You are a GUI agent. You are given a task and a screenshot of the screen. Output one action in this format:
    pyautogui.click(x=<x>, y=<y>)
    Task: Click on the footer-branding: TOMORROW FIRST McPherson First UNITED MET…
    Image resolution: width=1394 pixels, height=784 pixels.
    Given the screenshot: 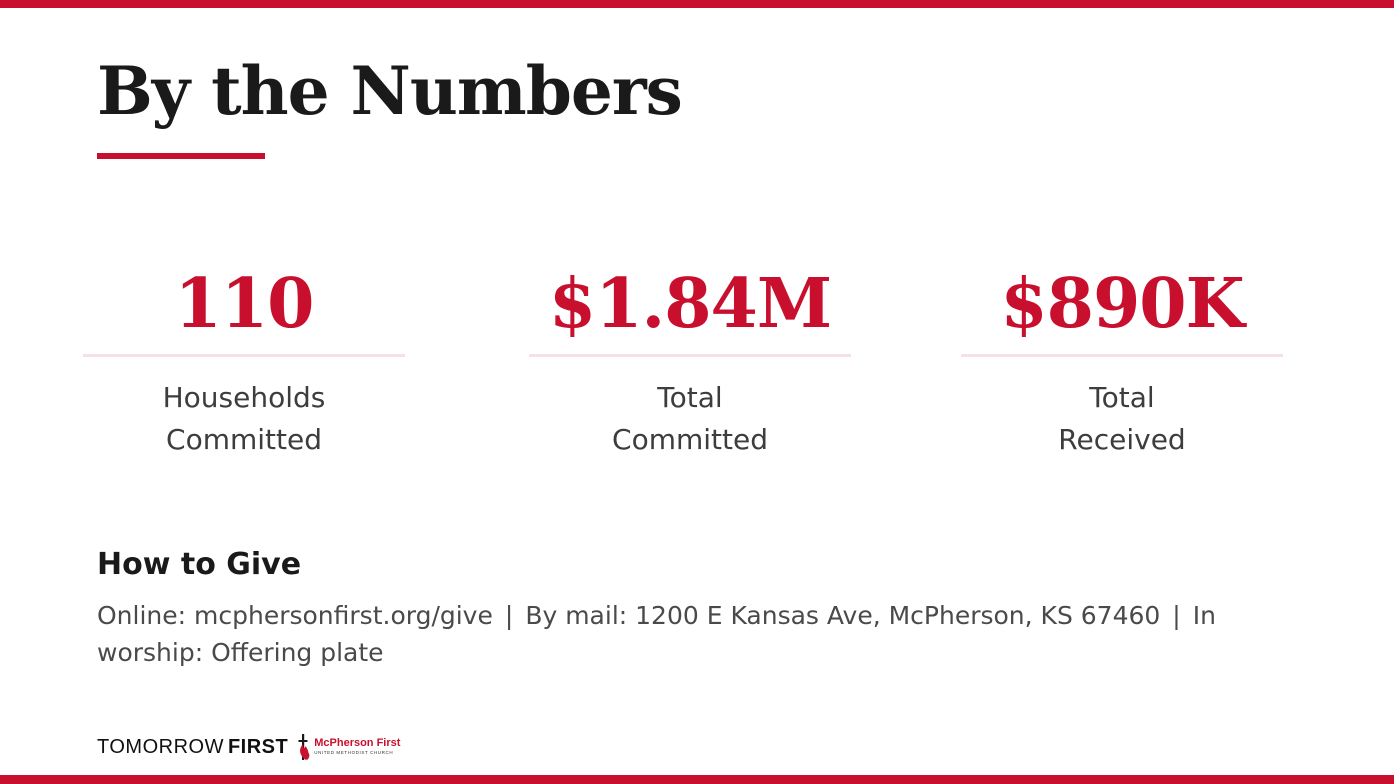 What is the action you would take?
    pyautogui.click(x=248, y=747)
    